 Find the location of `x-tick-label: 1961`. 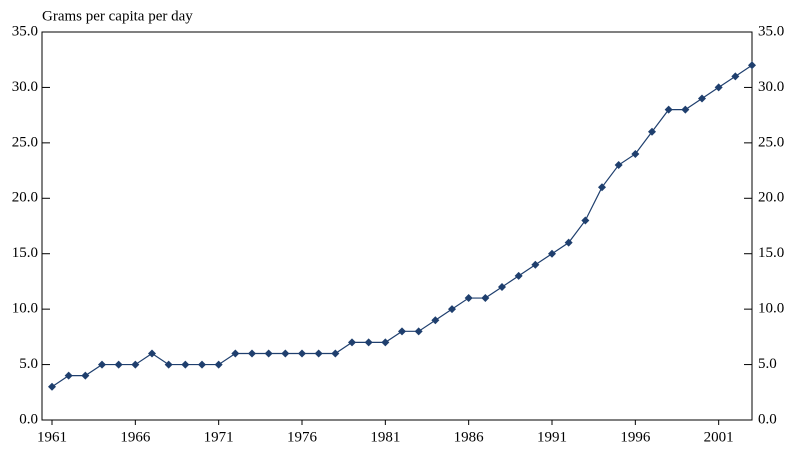

x-tick-label: 1961 is located at coordinates (52, 437).